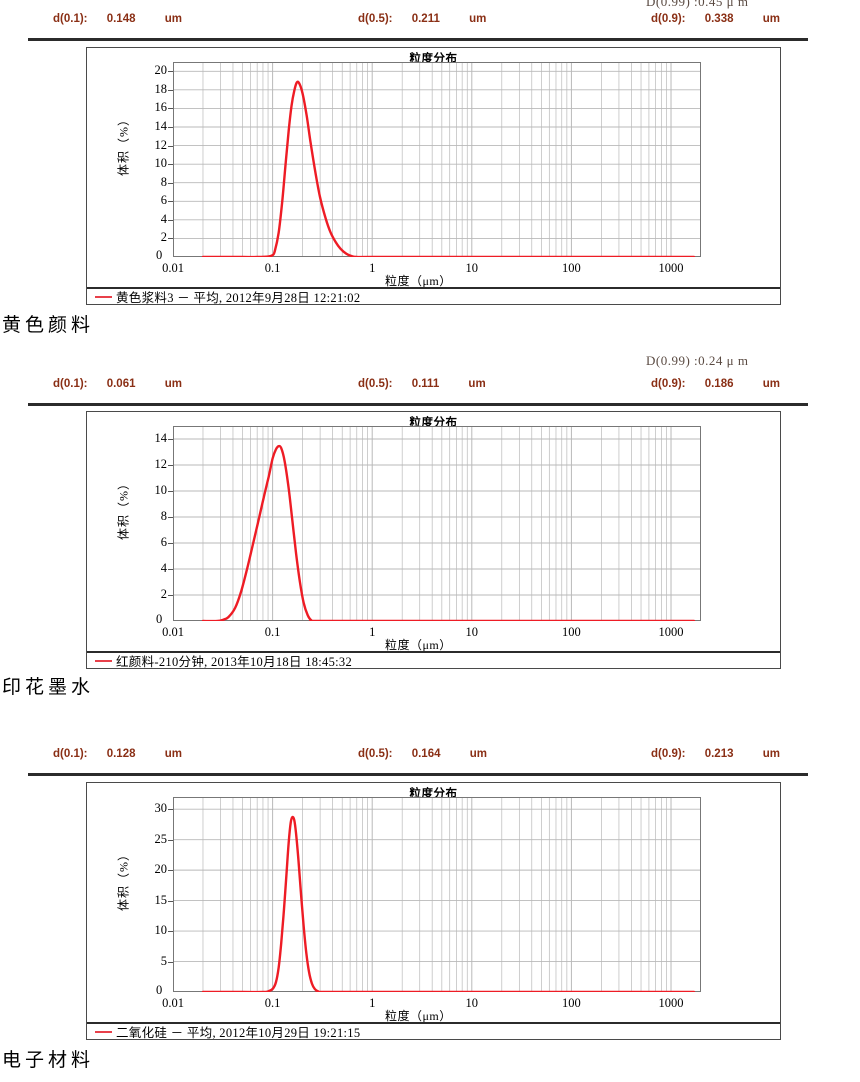 This screenshot has height=1082, width=860. Describe the element at coordinates (697, 4) in the screenshot. I see `d99-value-1: D(0.99) :0.45 μ m` at that location.